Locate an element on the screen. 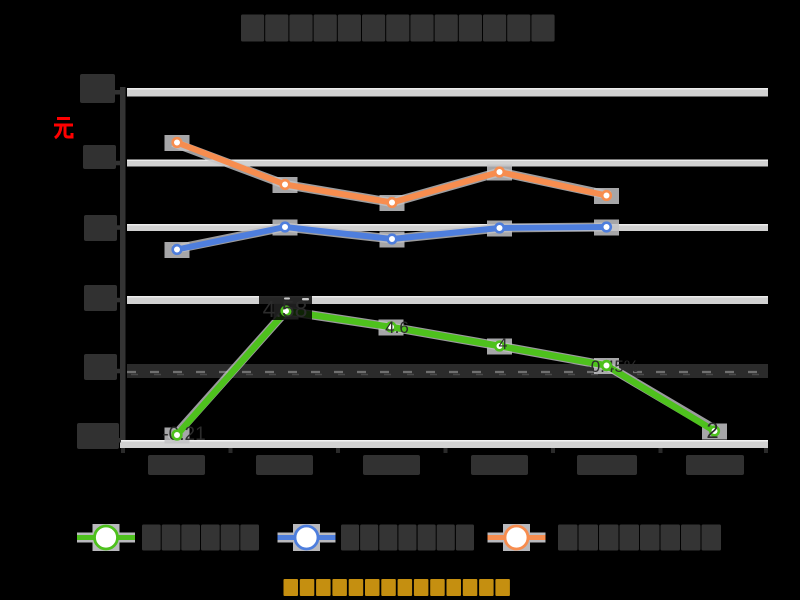  svg-text: 4 is located at coordinates (503, 344).